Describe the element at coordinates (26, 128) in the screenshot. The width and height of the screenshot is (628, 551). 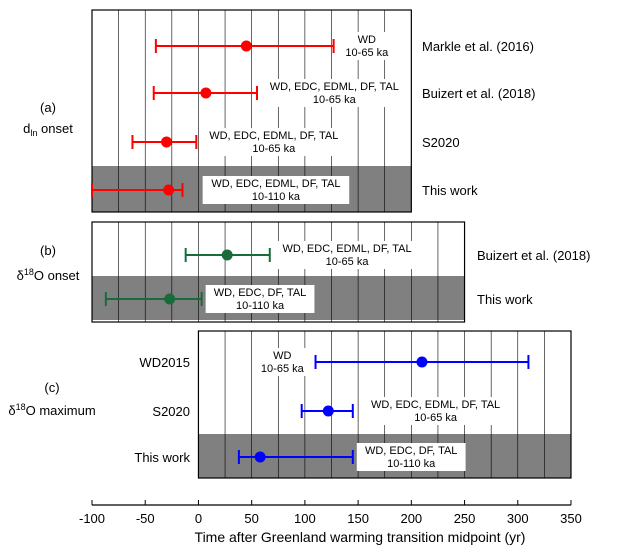
I see `panel-label-main: d` at that location.